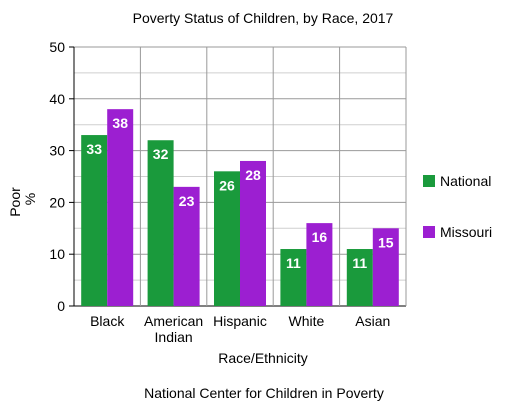 The height and width of the screenshot is (407, 527). I want to click on x-tick-label: Asian, so click(372, 321).